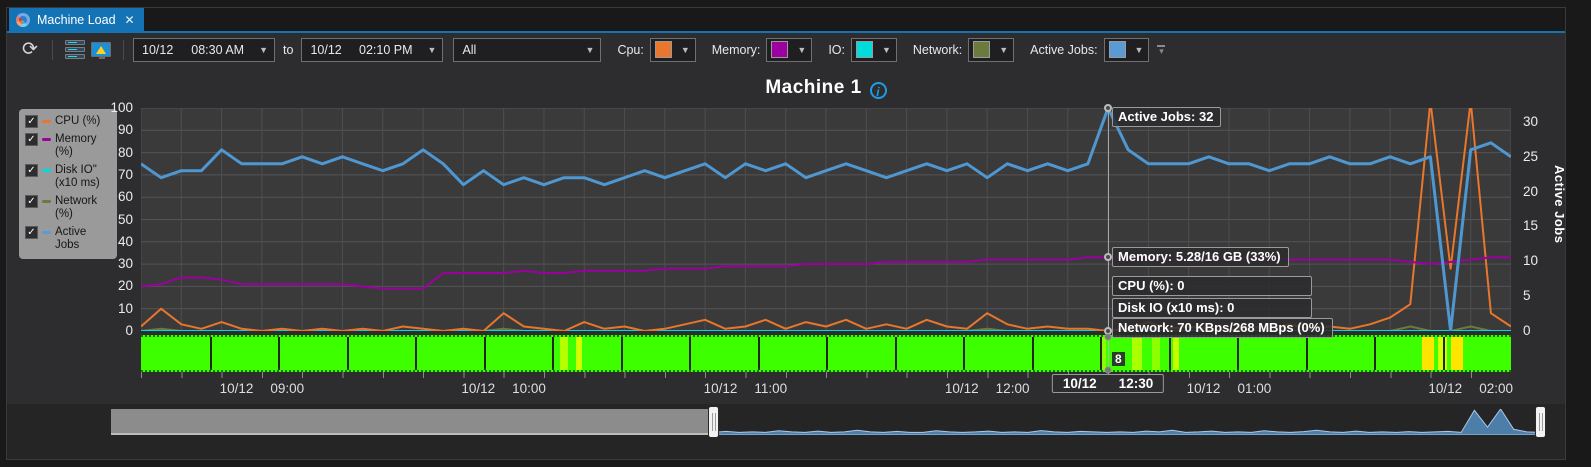  I want to click on page-title: Machine 1, so click(813, 87).